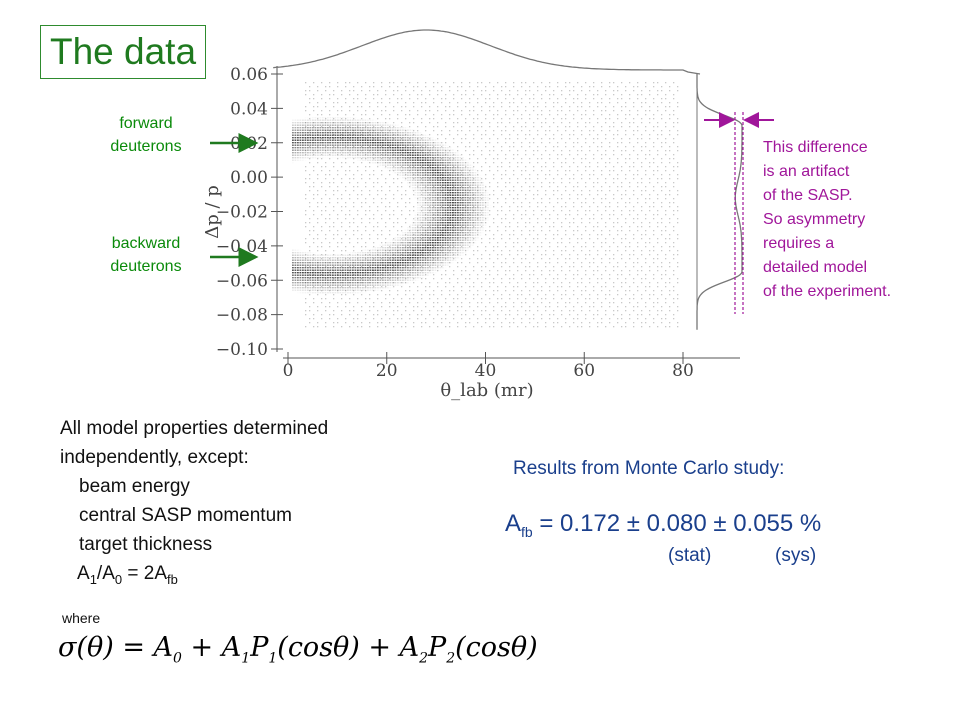 This screenshot has height=720, width=960. Describe the element at coordinates (123, 52) in the screenshot. I see `page-title: The data` at that location.